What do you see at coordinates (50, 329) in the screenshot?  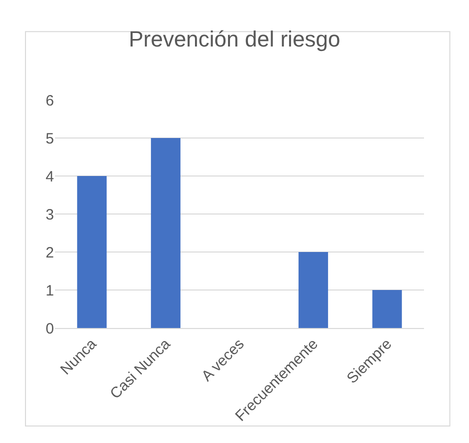 I see `y-tick-label: 0` at bounding box center [50, 329].